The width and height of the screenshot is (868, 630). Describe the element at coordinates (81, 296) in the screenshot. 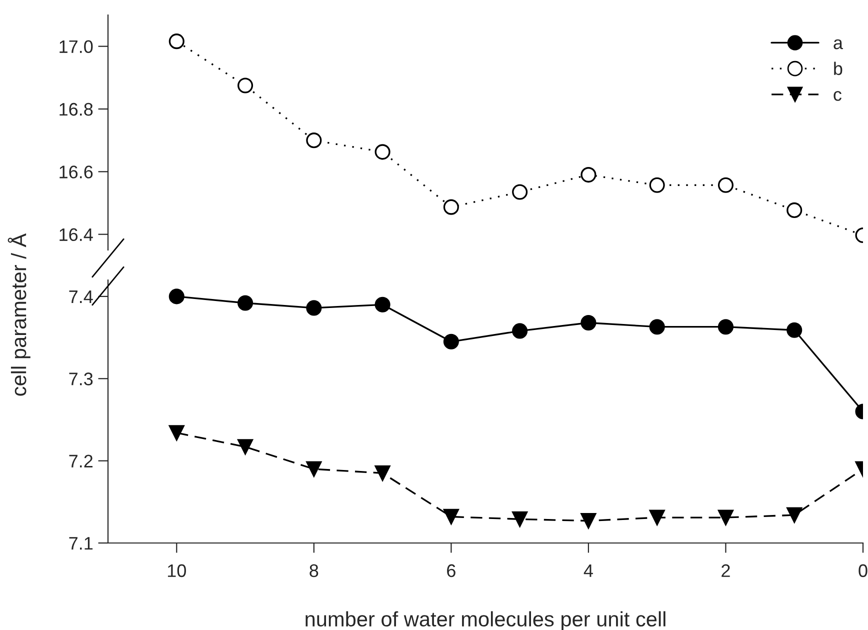

I see `y-tick-label: 7.4` at that location.